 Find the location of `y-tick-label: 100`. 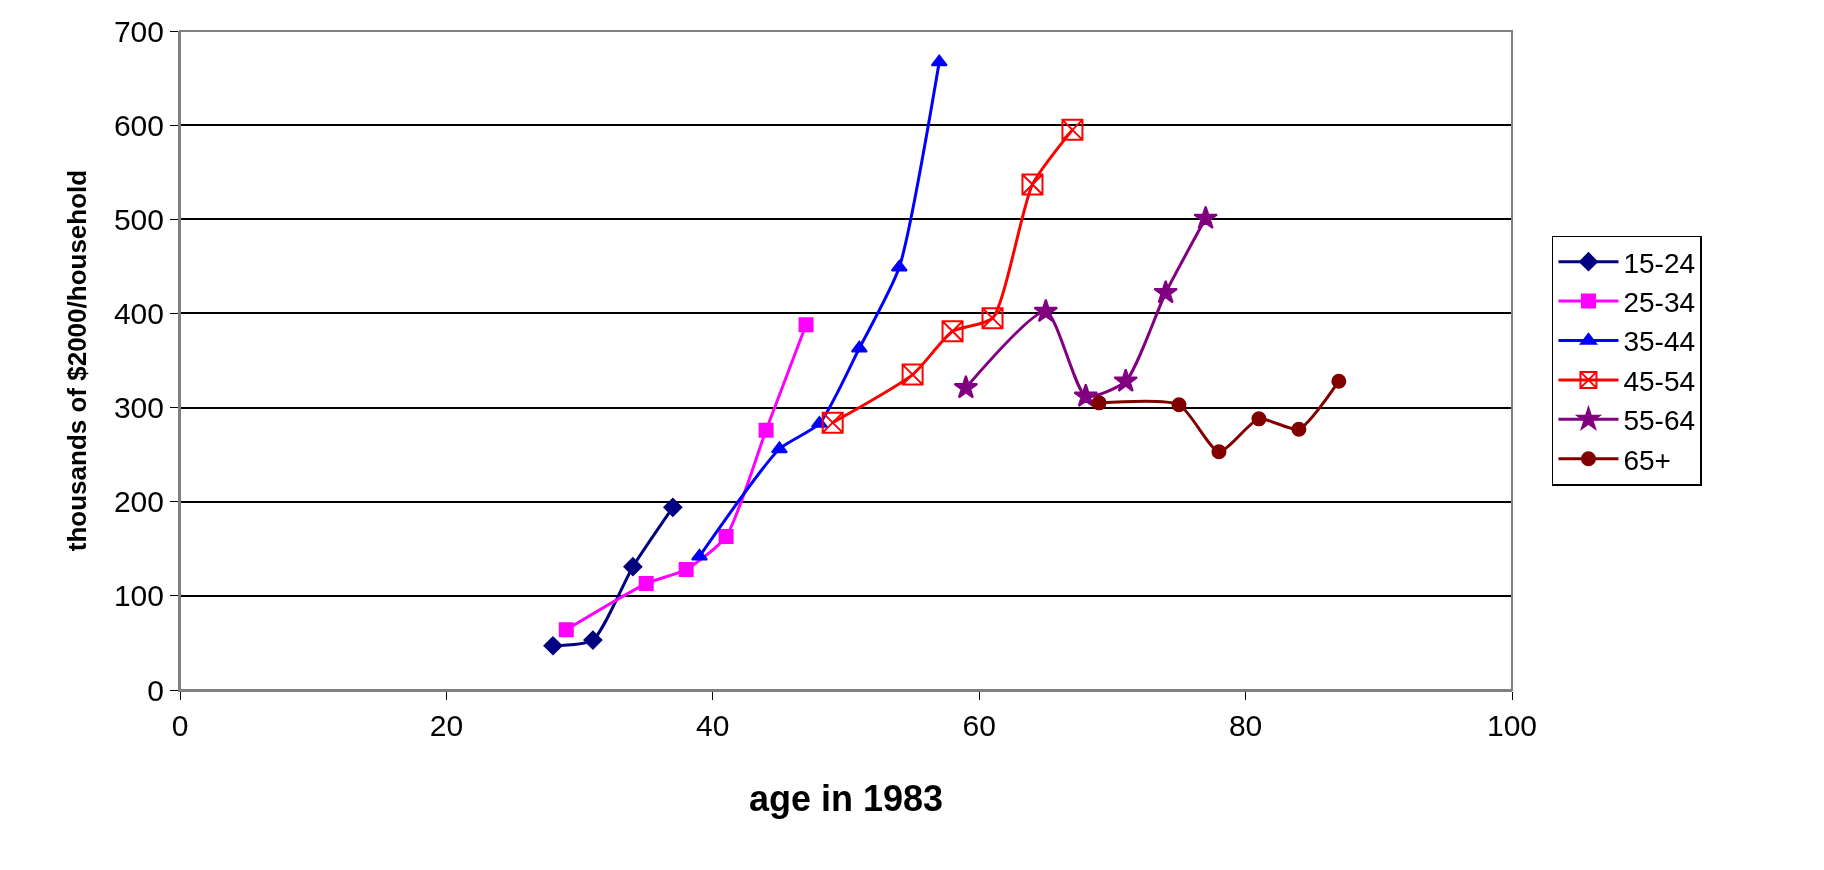

y-tick-label: 100 is located at coordinates (138, 596).